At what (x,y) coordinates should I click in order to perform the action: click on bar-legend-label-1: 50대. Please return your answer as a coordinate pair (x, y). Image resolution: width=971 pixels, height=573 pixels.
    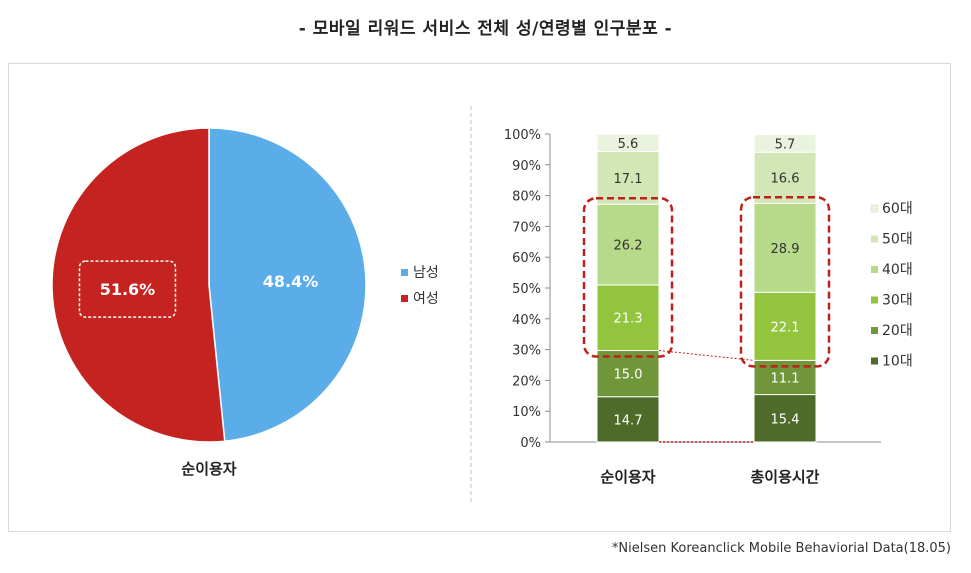
    Looking at the image, I should click on (897, 240).